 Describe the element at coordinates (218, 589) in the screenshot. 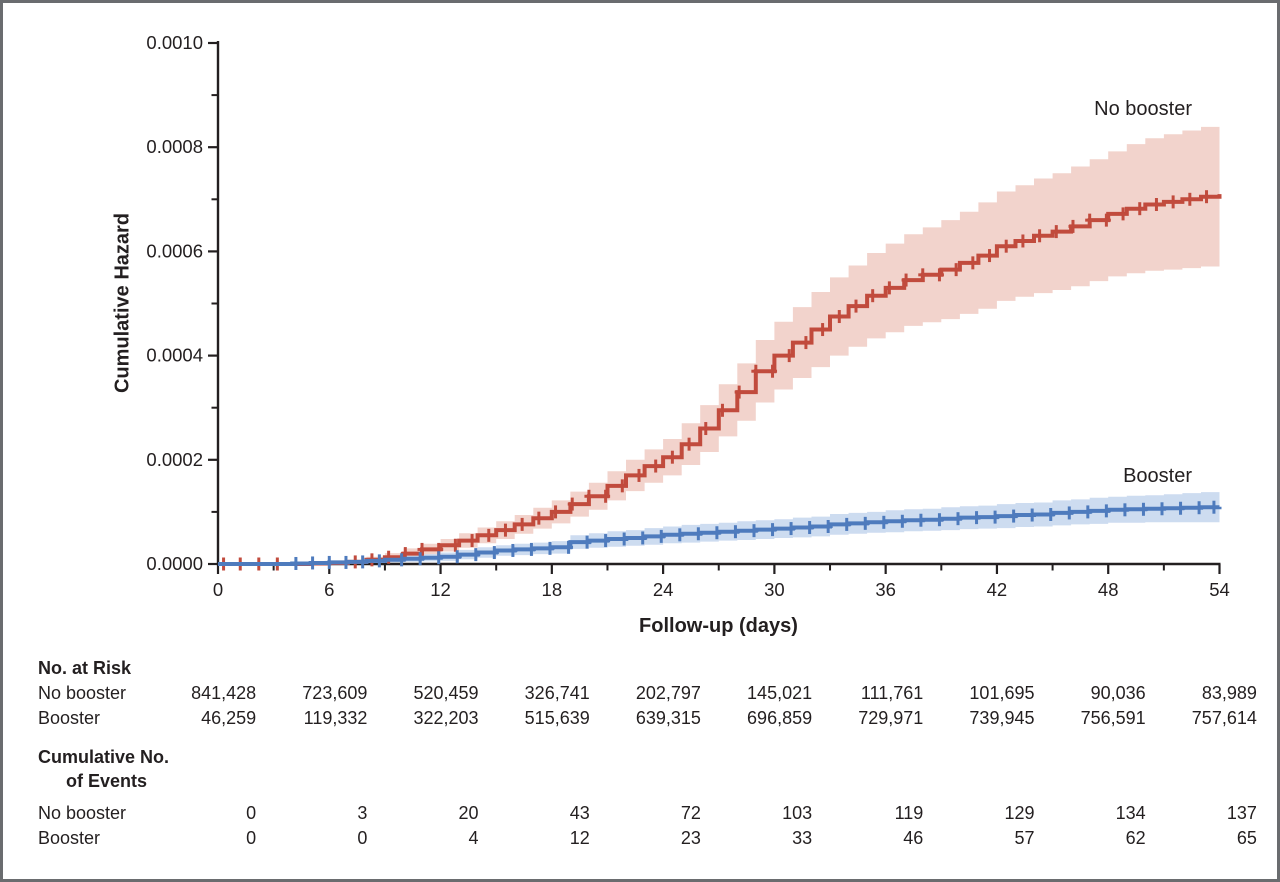

I see `x-tick-label: 0` at that location.